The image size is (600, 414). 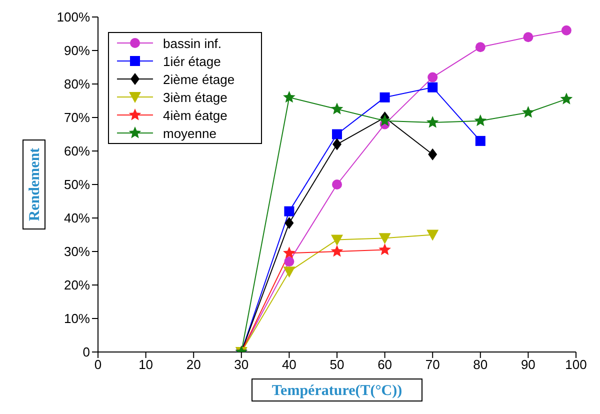 What do you see at coordinates (528, 364) in the screenshot?
I see `x-tick-label: 90` at bounding box center [528, 364].